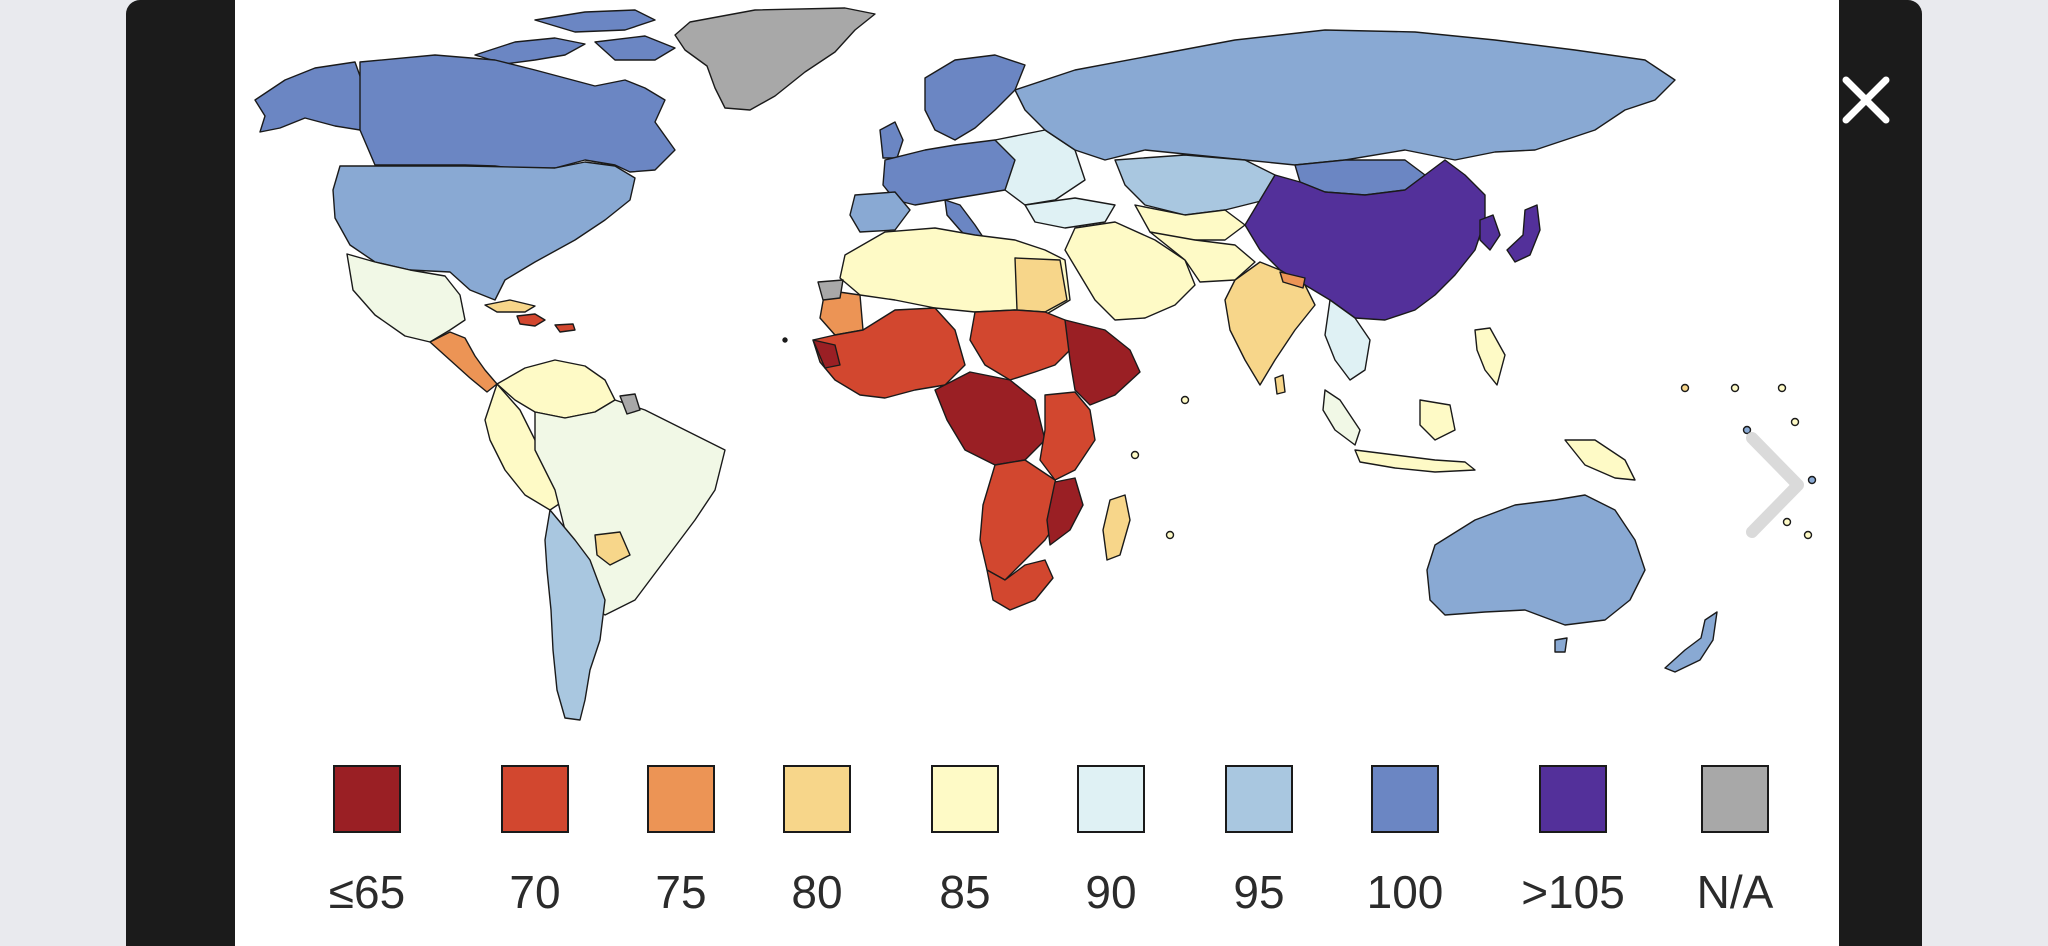  What do you see at coordinates (1573, 892) in the screenshot?
I see `legend-label: >105` at bounding box center [1573, 892].